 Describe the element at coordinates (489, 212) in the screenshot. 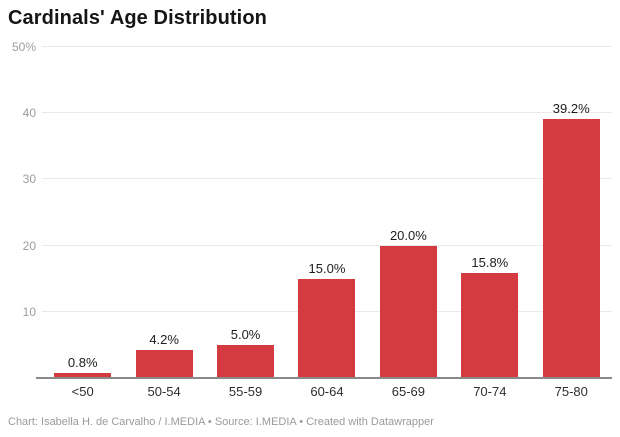

I see `bar-group: 15.8%` at that location.